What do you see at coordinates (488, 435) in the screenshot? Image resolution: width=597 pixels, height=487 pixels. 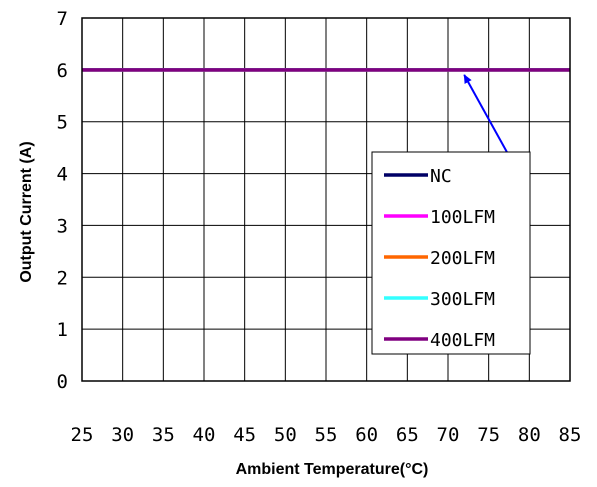 I see `x-tick-label: 75` at bounding box center [488, 435].